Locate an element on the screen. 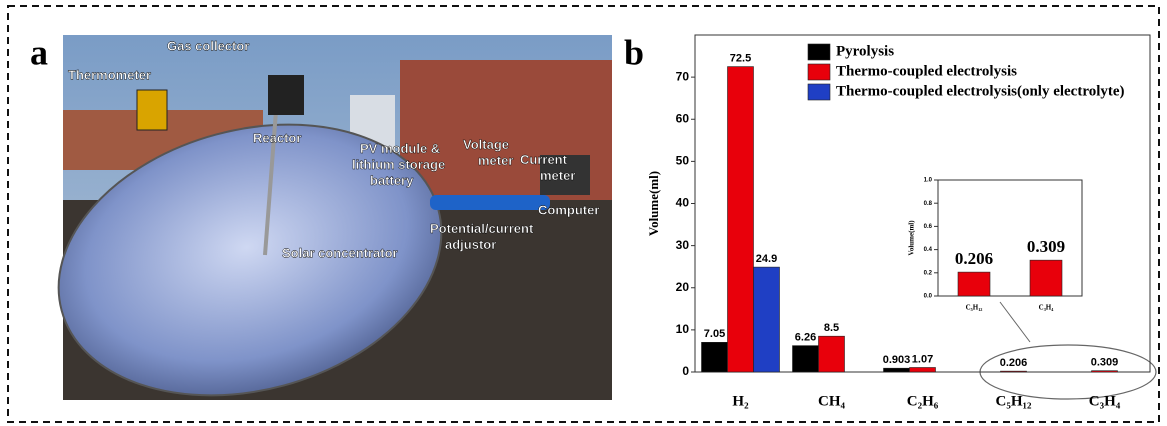 This screenshot has height=426, width=1167. y-tick-label: 10 is located at coordinates (683, 329).